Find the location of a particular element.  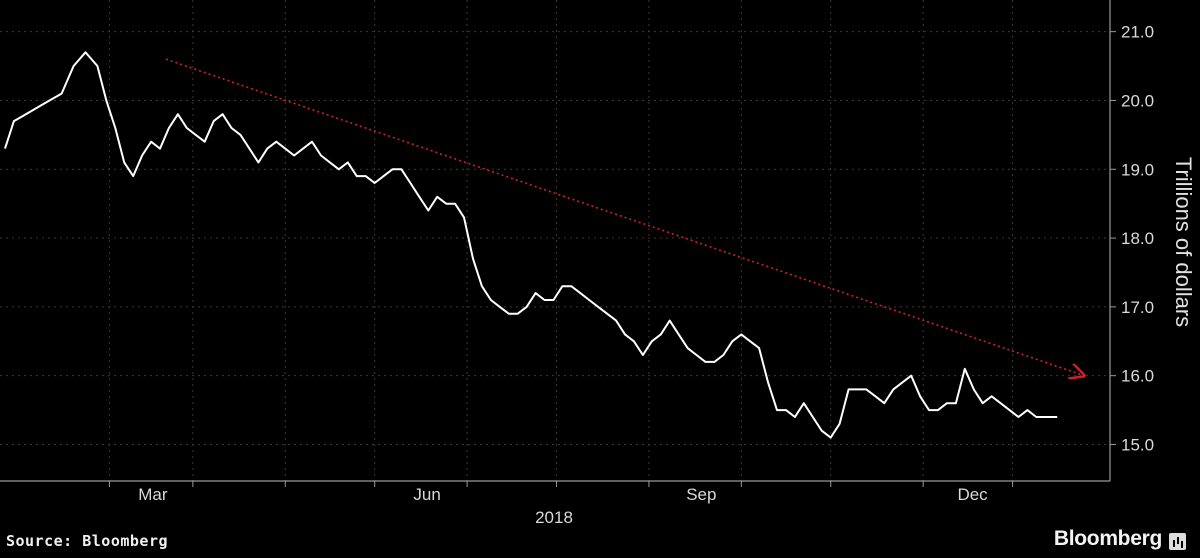

y-tick-label: 21.0 is located at coordinates (1137, 32).